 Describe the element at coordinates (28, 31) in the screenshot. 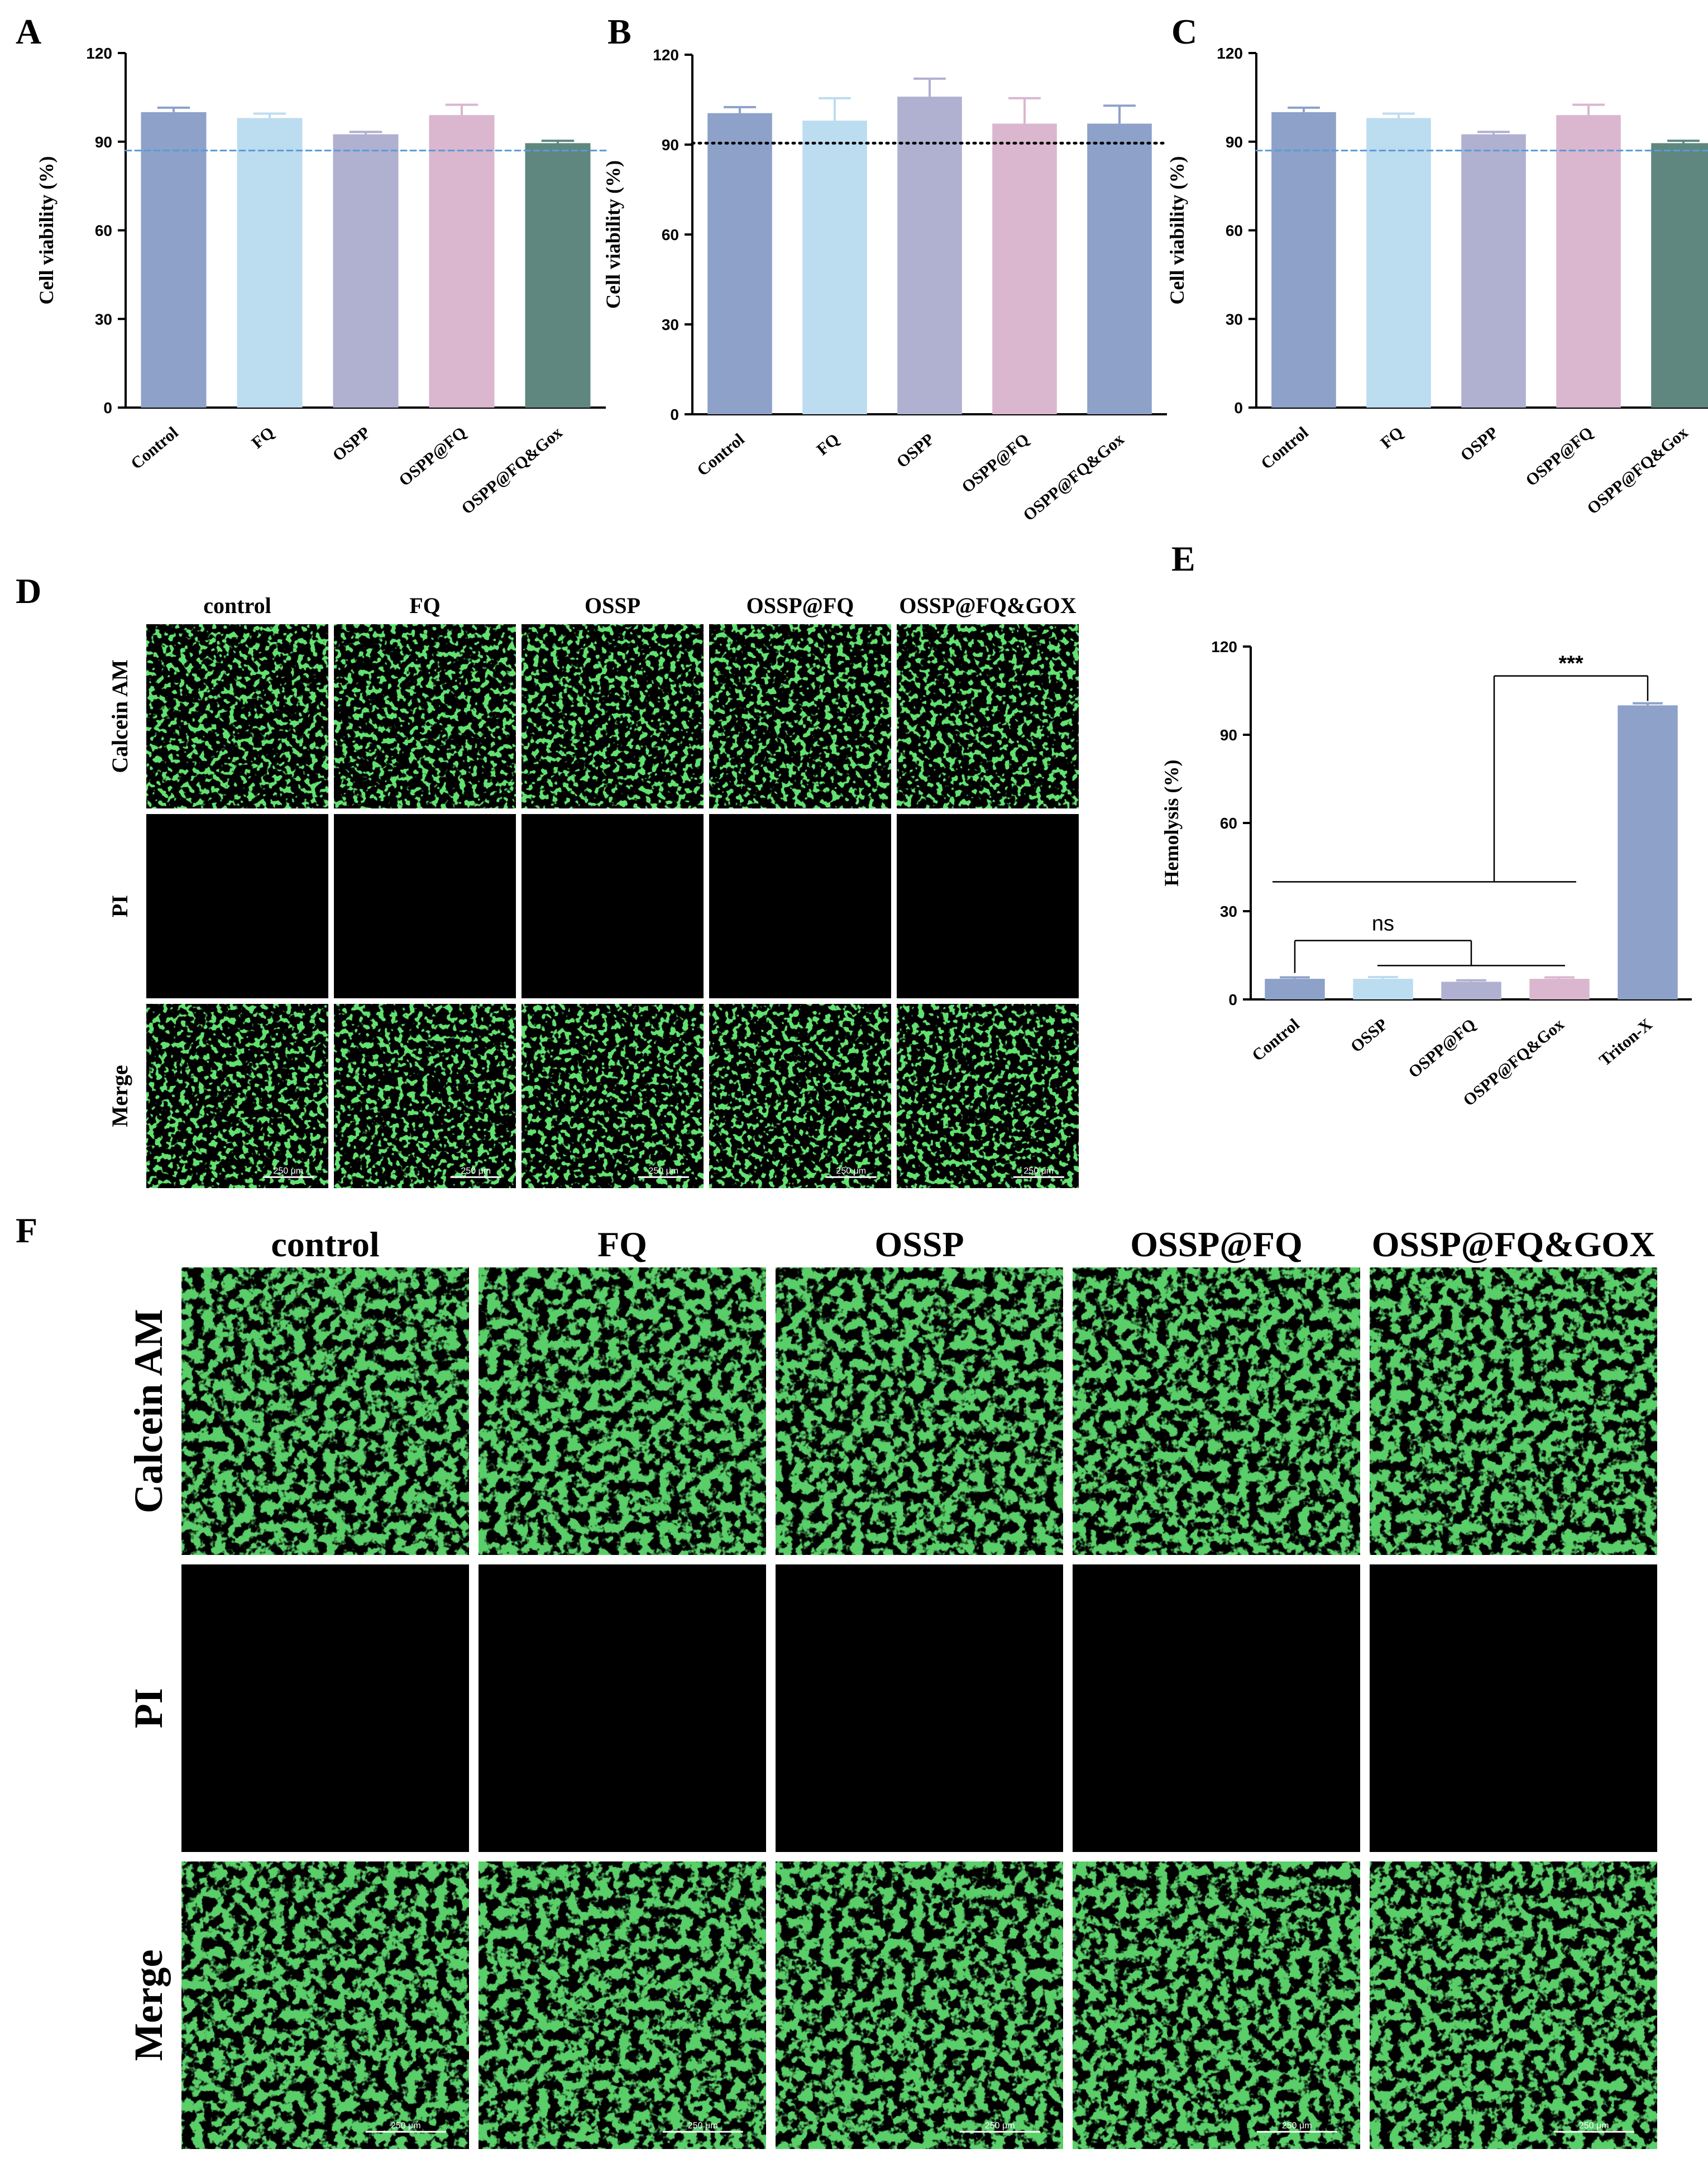

I see `panel-letter-a: A` at that location.